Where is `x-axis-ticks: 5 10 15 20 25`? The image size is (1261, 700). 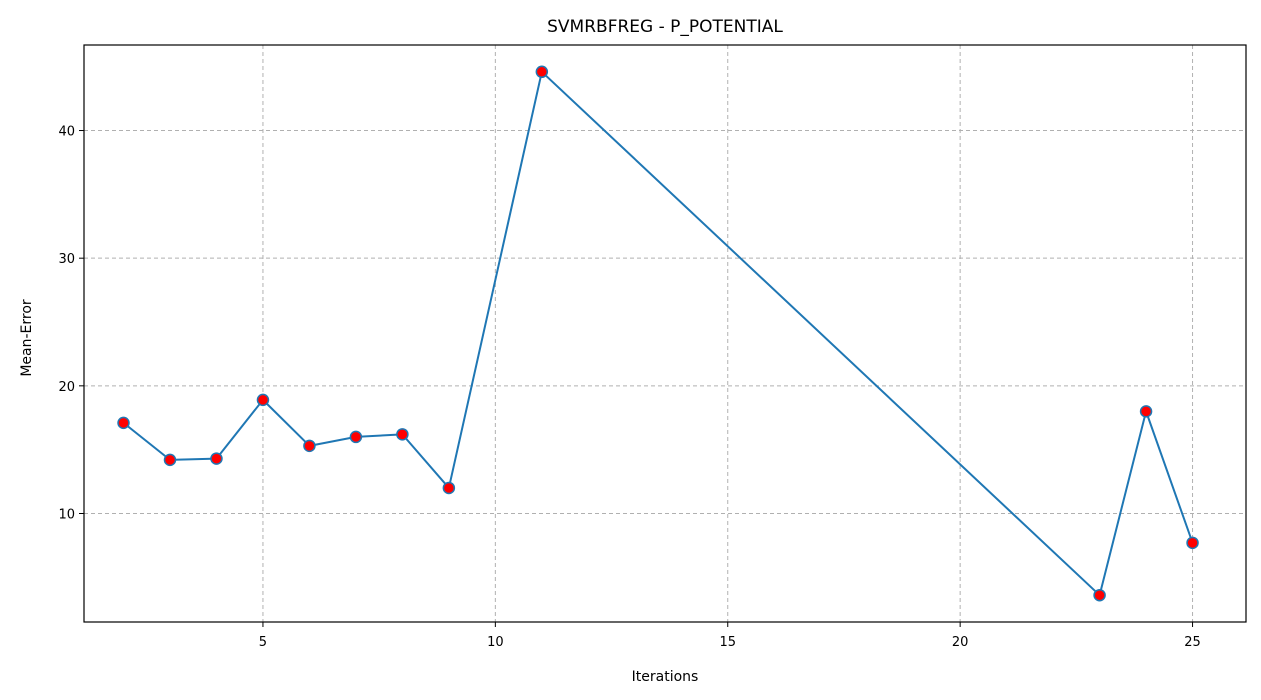
x-axis-ticks: 5 10 15 20 25 is located at coordinates (730, 636).